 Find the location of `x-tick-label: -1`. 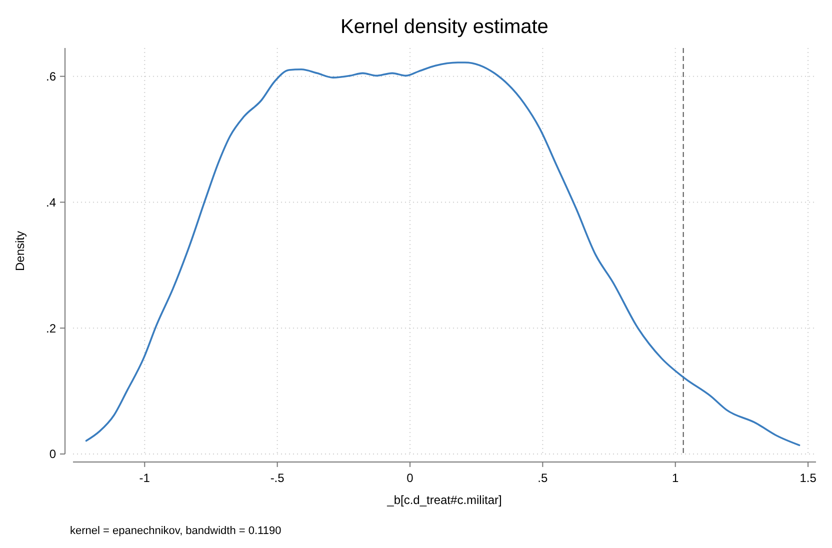

x-tick-label: -1 is located at coordinates (144, 478).